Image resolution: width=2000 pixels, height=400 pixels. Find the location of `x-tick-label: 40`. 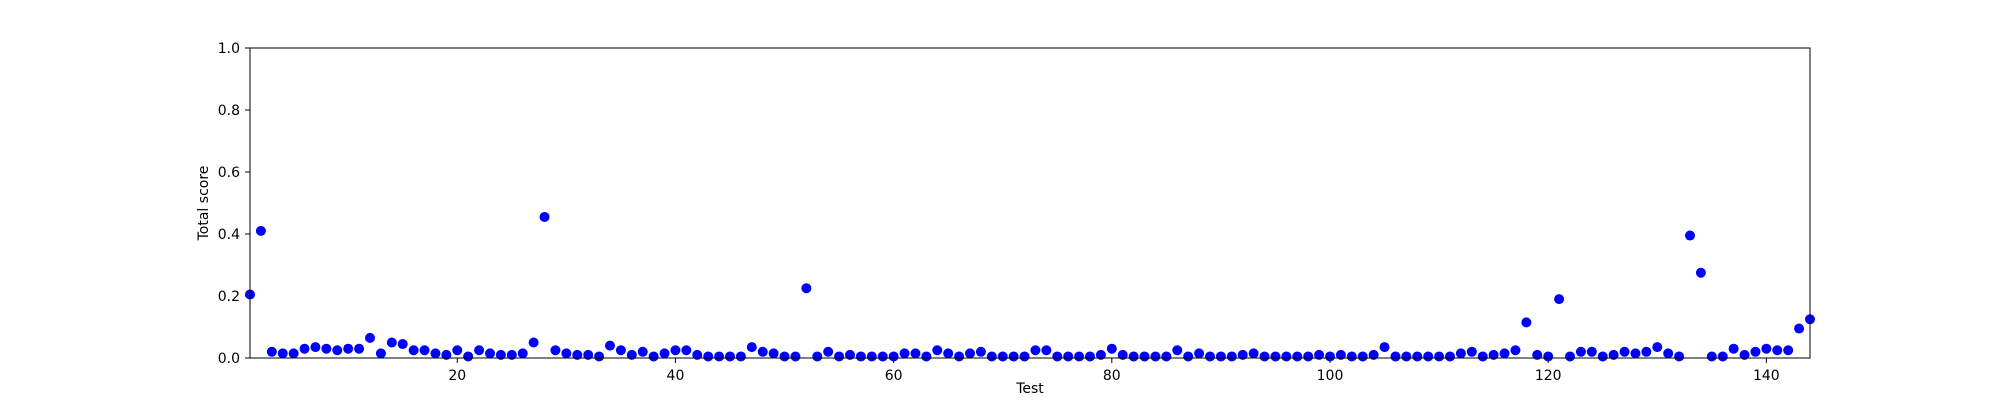

x-tick-label: 40 is located at coordinates (676, 376).